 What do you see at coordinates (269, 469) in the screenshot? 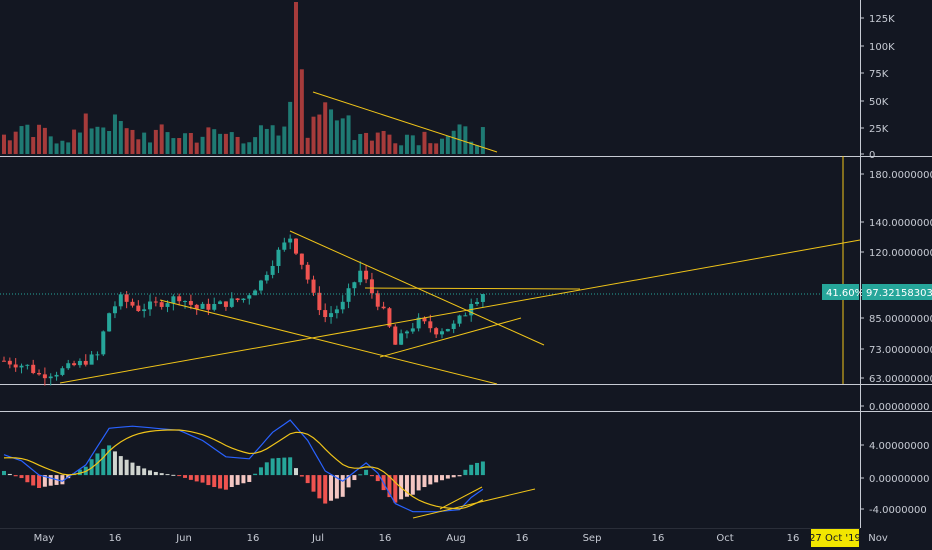
I see `macd-panel` at bounding box center [269, 469].